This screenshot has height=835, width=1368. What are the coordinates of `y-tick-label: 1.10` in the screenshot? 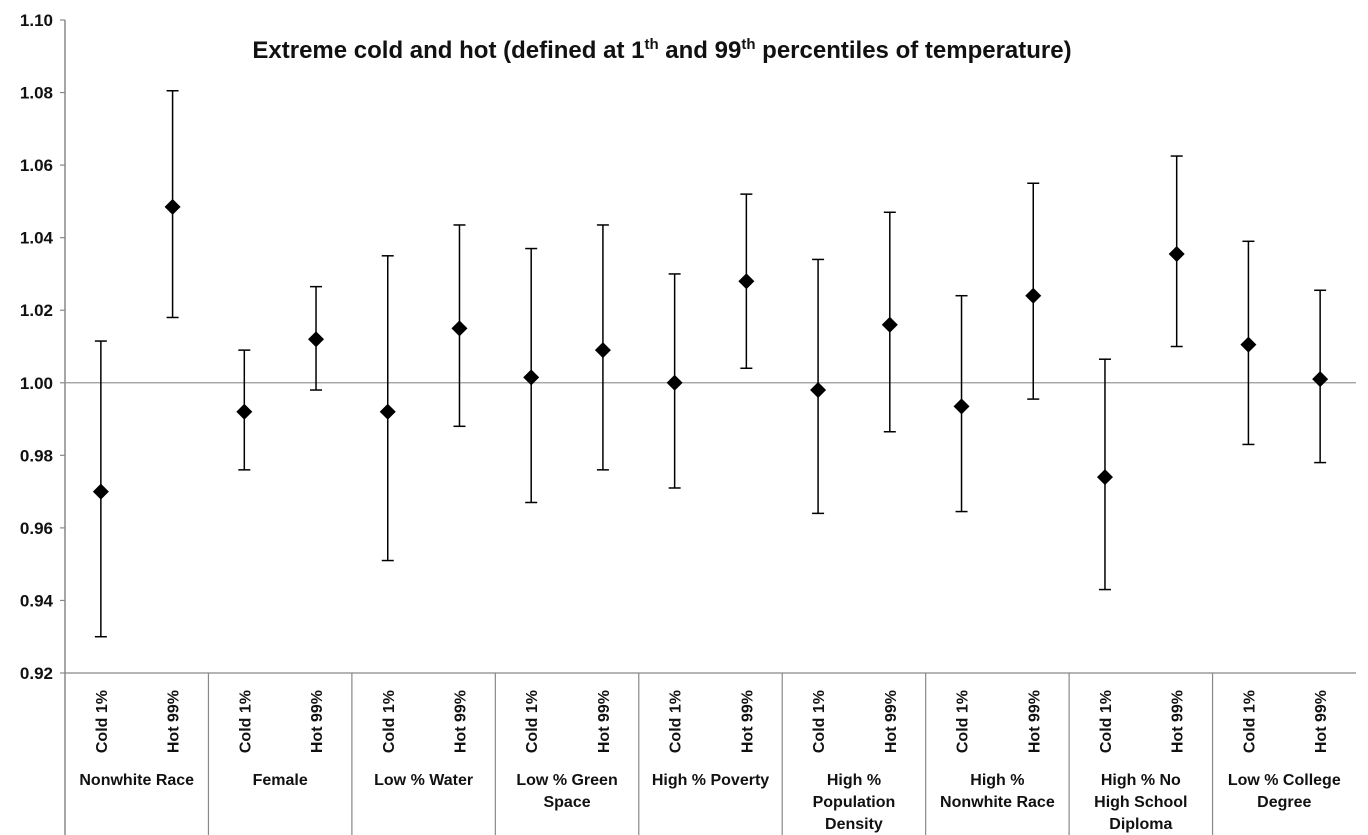 It's located at (36, 20).